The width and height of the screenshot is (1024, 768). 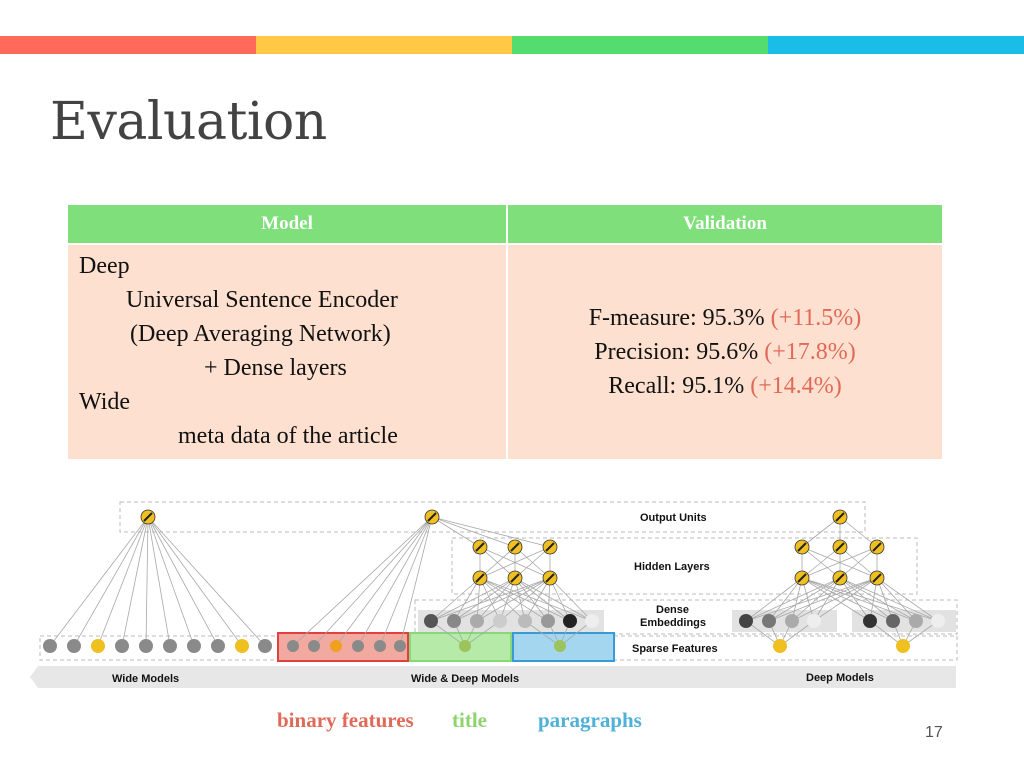 I want to click on wide-models-label: Wide Models, so click(x=145, y=679).